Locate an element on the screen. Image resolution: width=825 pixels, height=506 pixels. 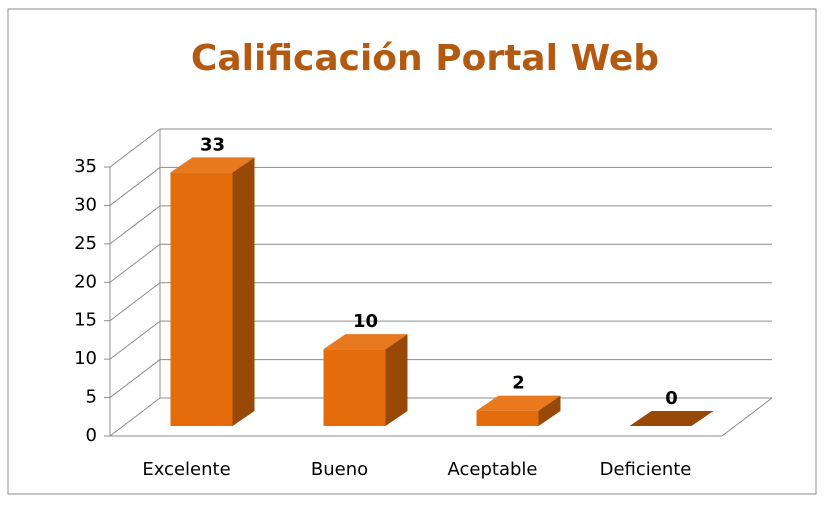
y-tick-label: 15 is located at coordinates (85, 320).